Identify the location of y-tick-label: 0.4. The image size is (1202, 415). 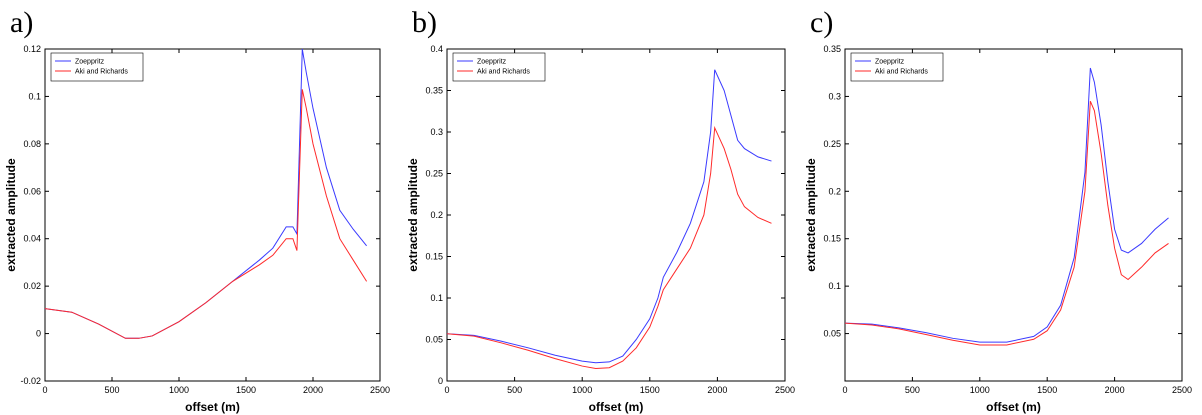
(436, 49).